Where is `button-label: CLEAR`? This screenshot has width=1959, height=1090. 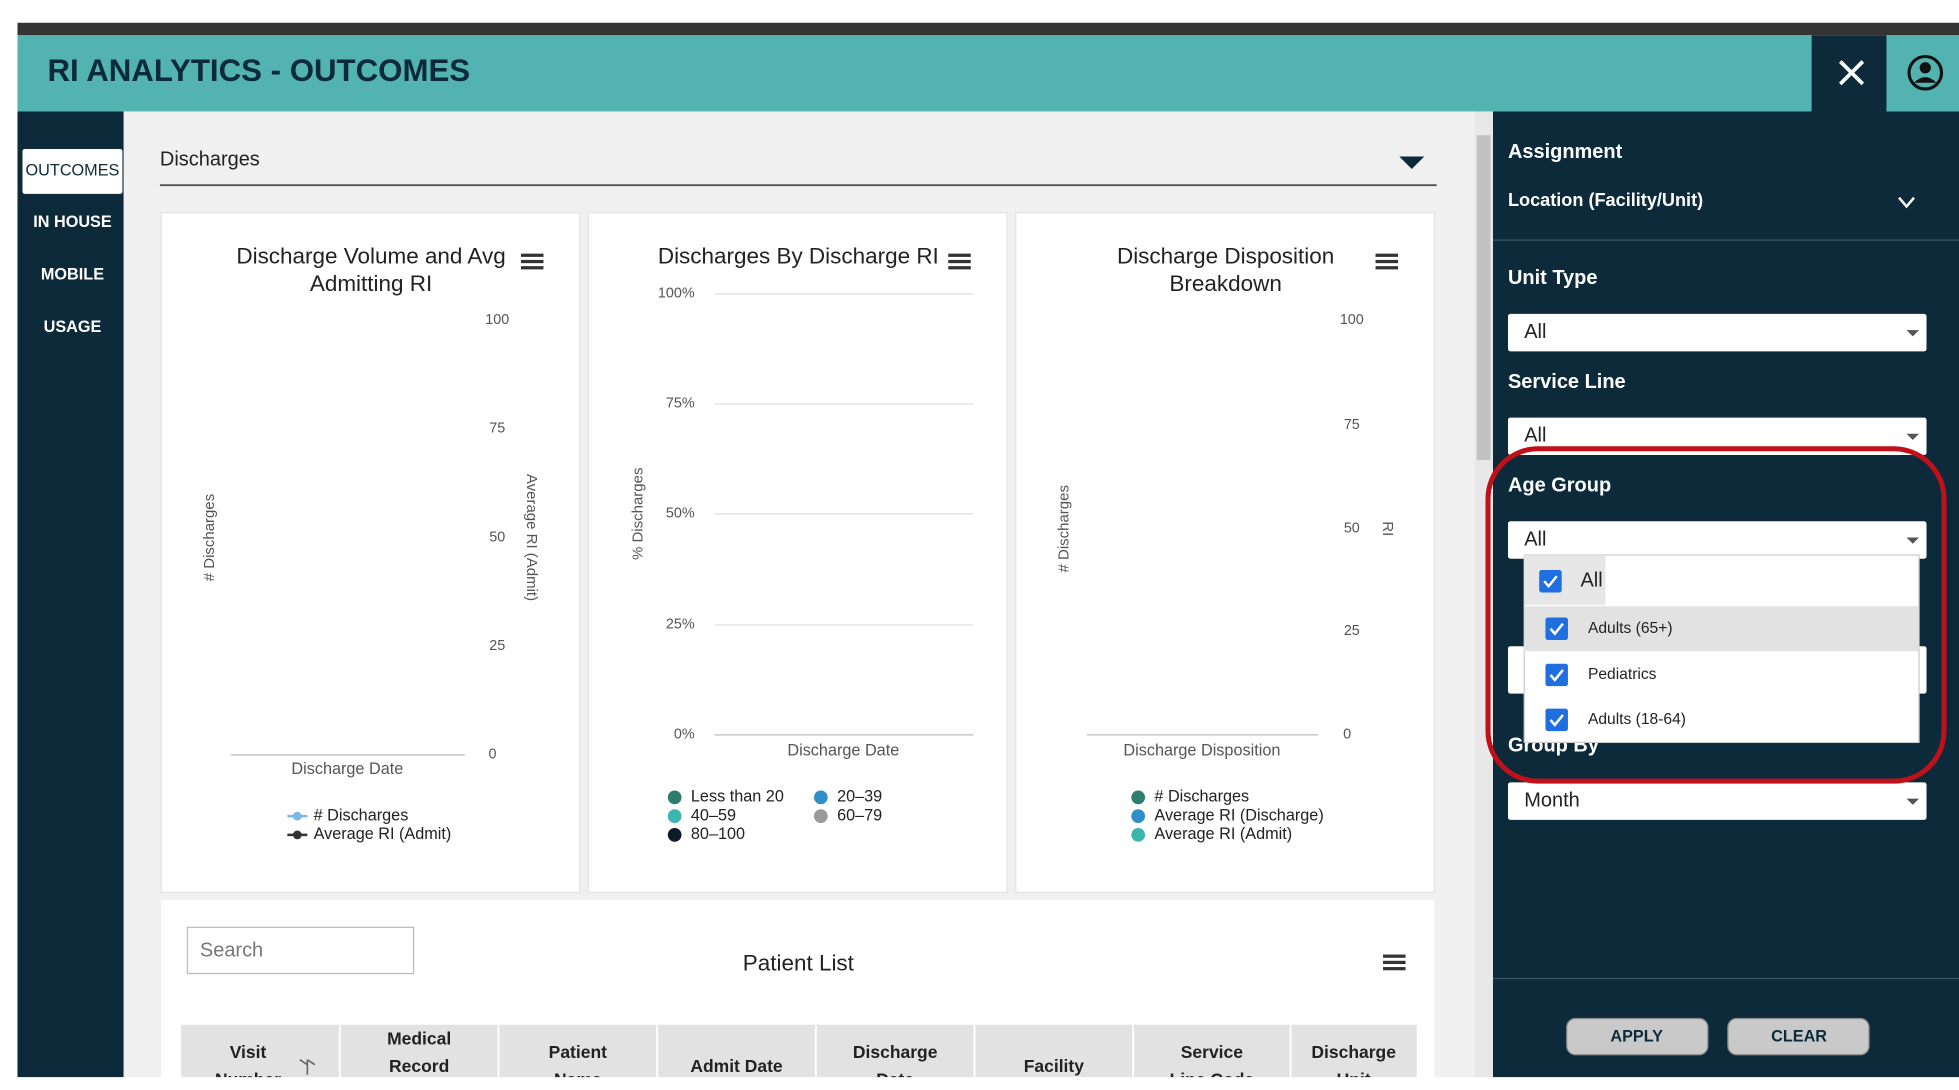
button-label: CLEAR is located at coordinates (1799, 1037).